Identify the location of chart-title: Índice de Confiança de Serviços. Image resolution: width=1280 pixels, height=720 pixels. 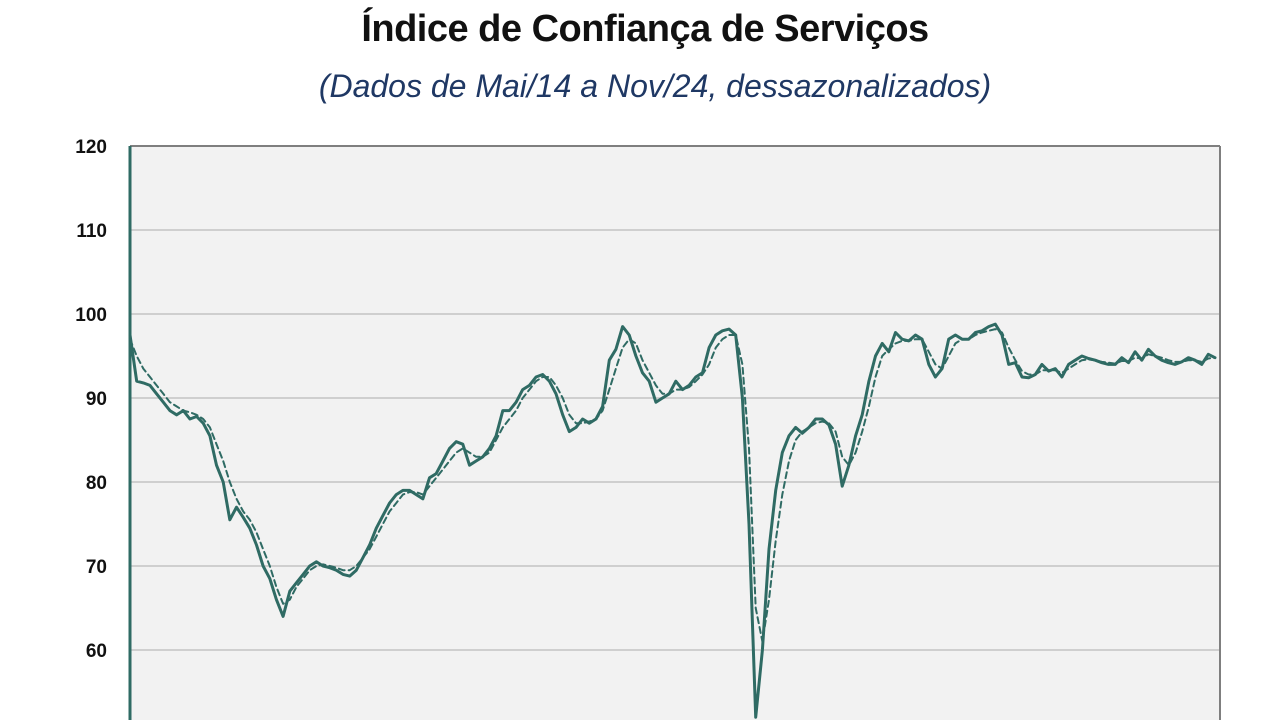
(645, 29).